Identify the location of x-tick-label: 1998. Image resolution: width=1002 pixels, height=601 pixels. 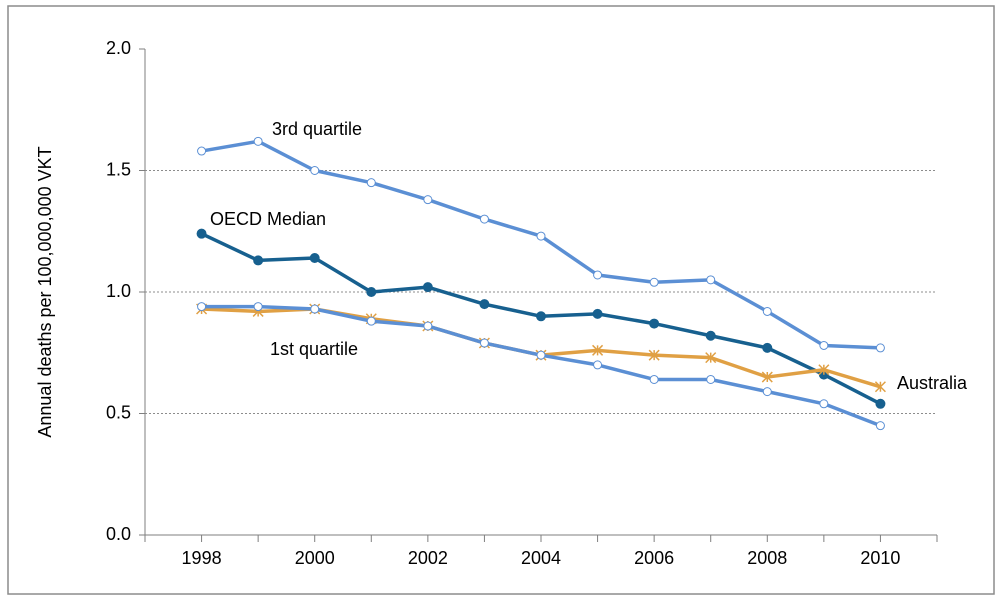
(202, 558).